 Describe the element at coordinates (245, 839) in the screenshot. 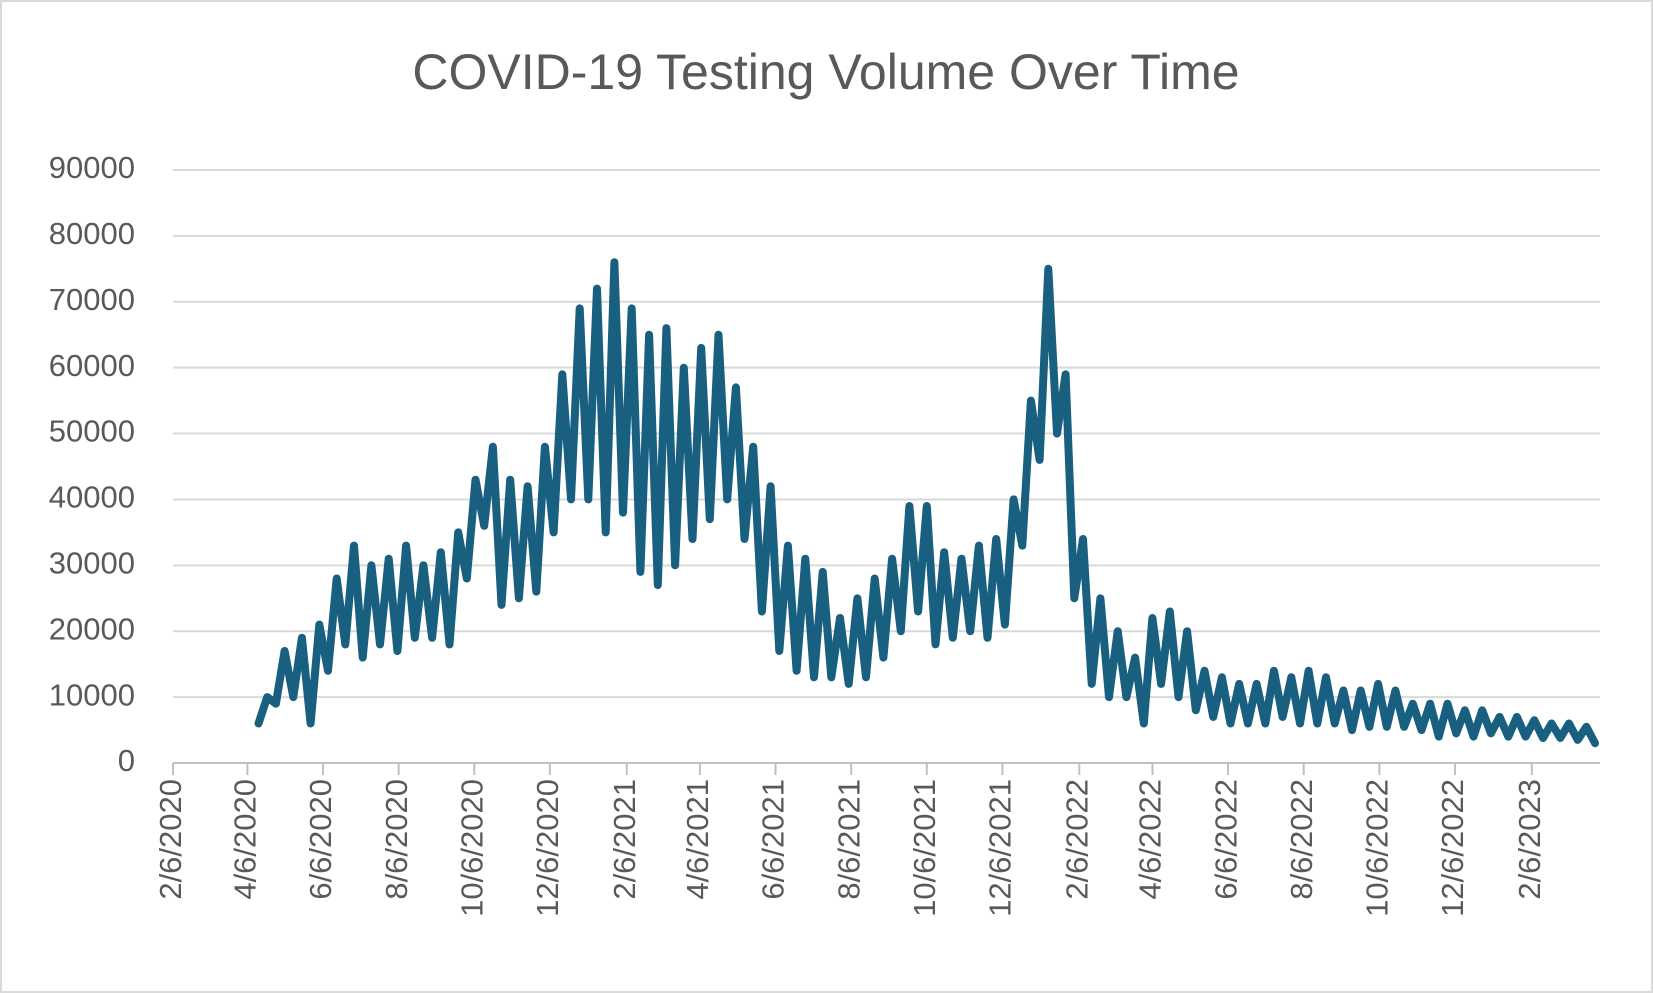

I see `x-tick-label: 4/6/2020` at that location.